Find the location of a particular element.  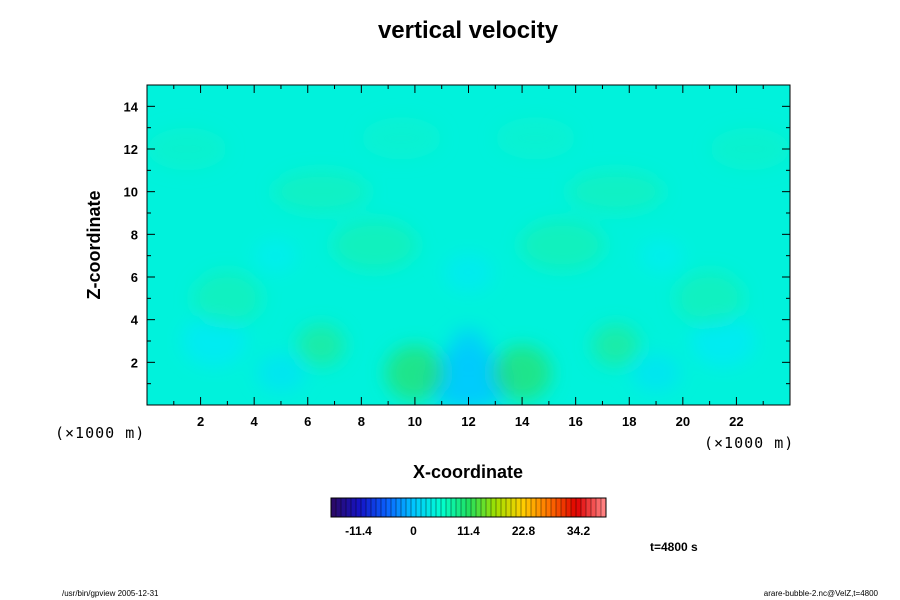

colorbar is located at coordinates (468, 507).